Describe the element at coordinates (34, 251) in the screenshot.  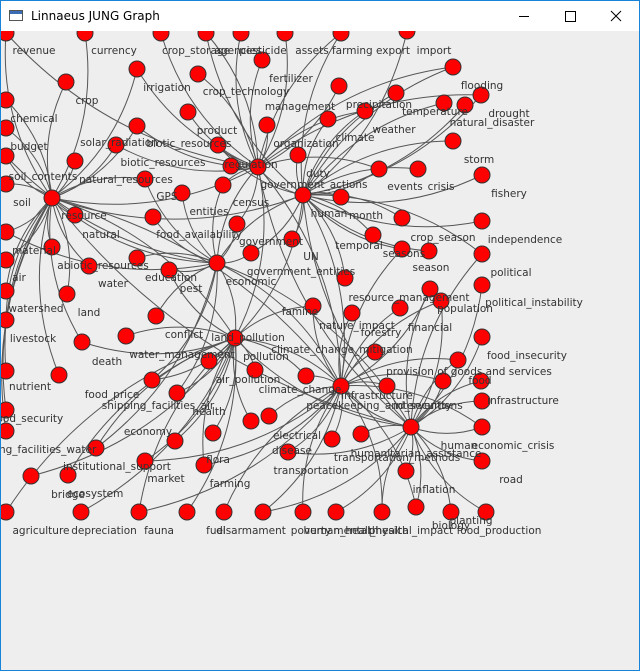
I see `node-label: material` at that location.